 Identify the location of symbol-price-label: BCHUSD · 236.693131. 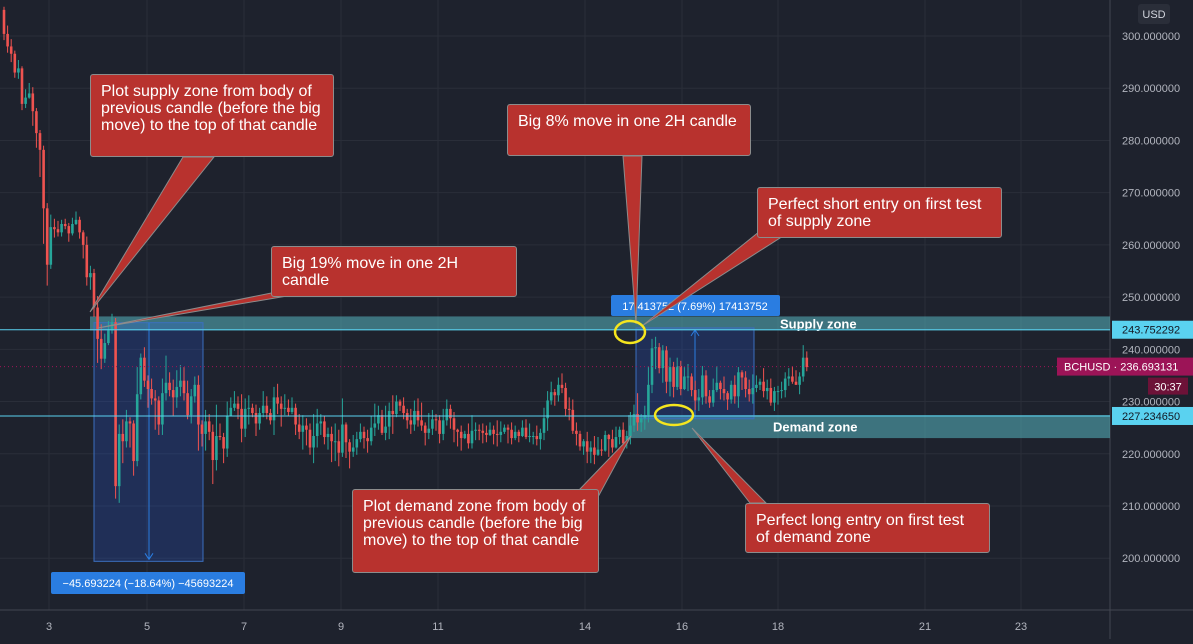
(1121, 368).